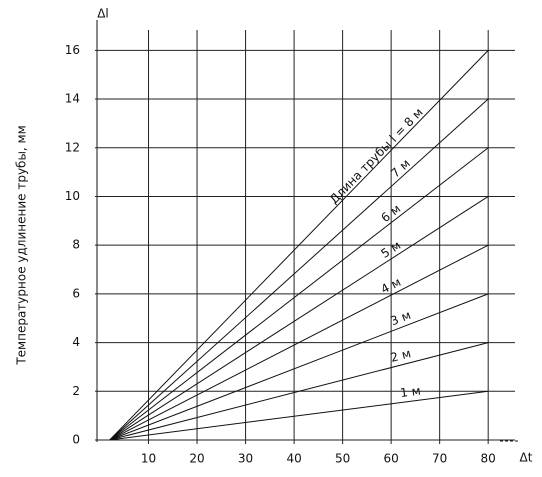  Describe the element at coordinates (488, 459) in the screenshot. I see `x-tick-label: 80` at that location.